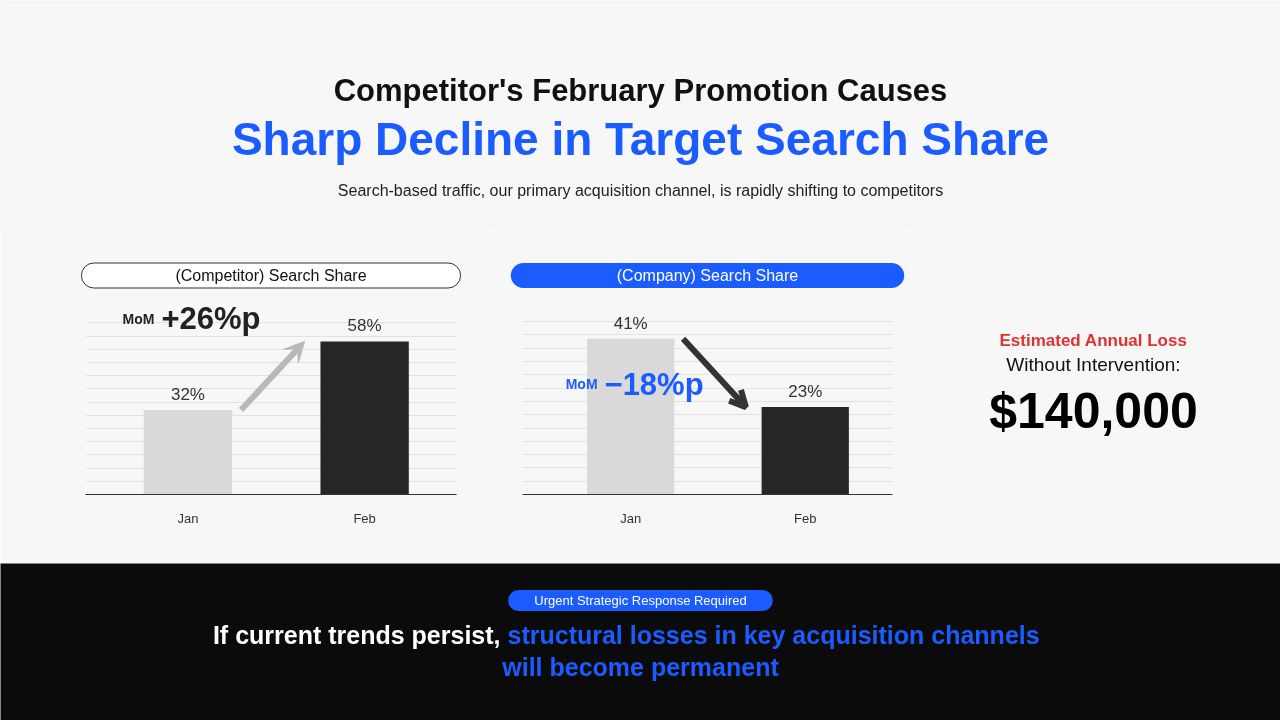  I want to click on annotation: MoM −18%p, so click(634, 384).